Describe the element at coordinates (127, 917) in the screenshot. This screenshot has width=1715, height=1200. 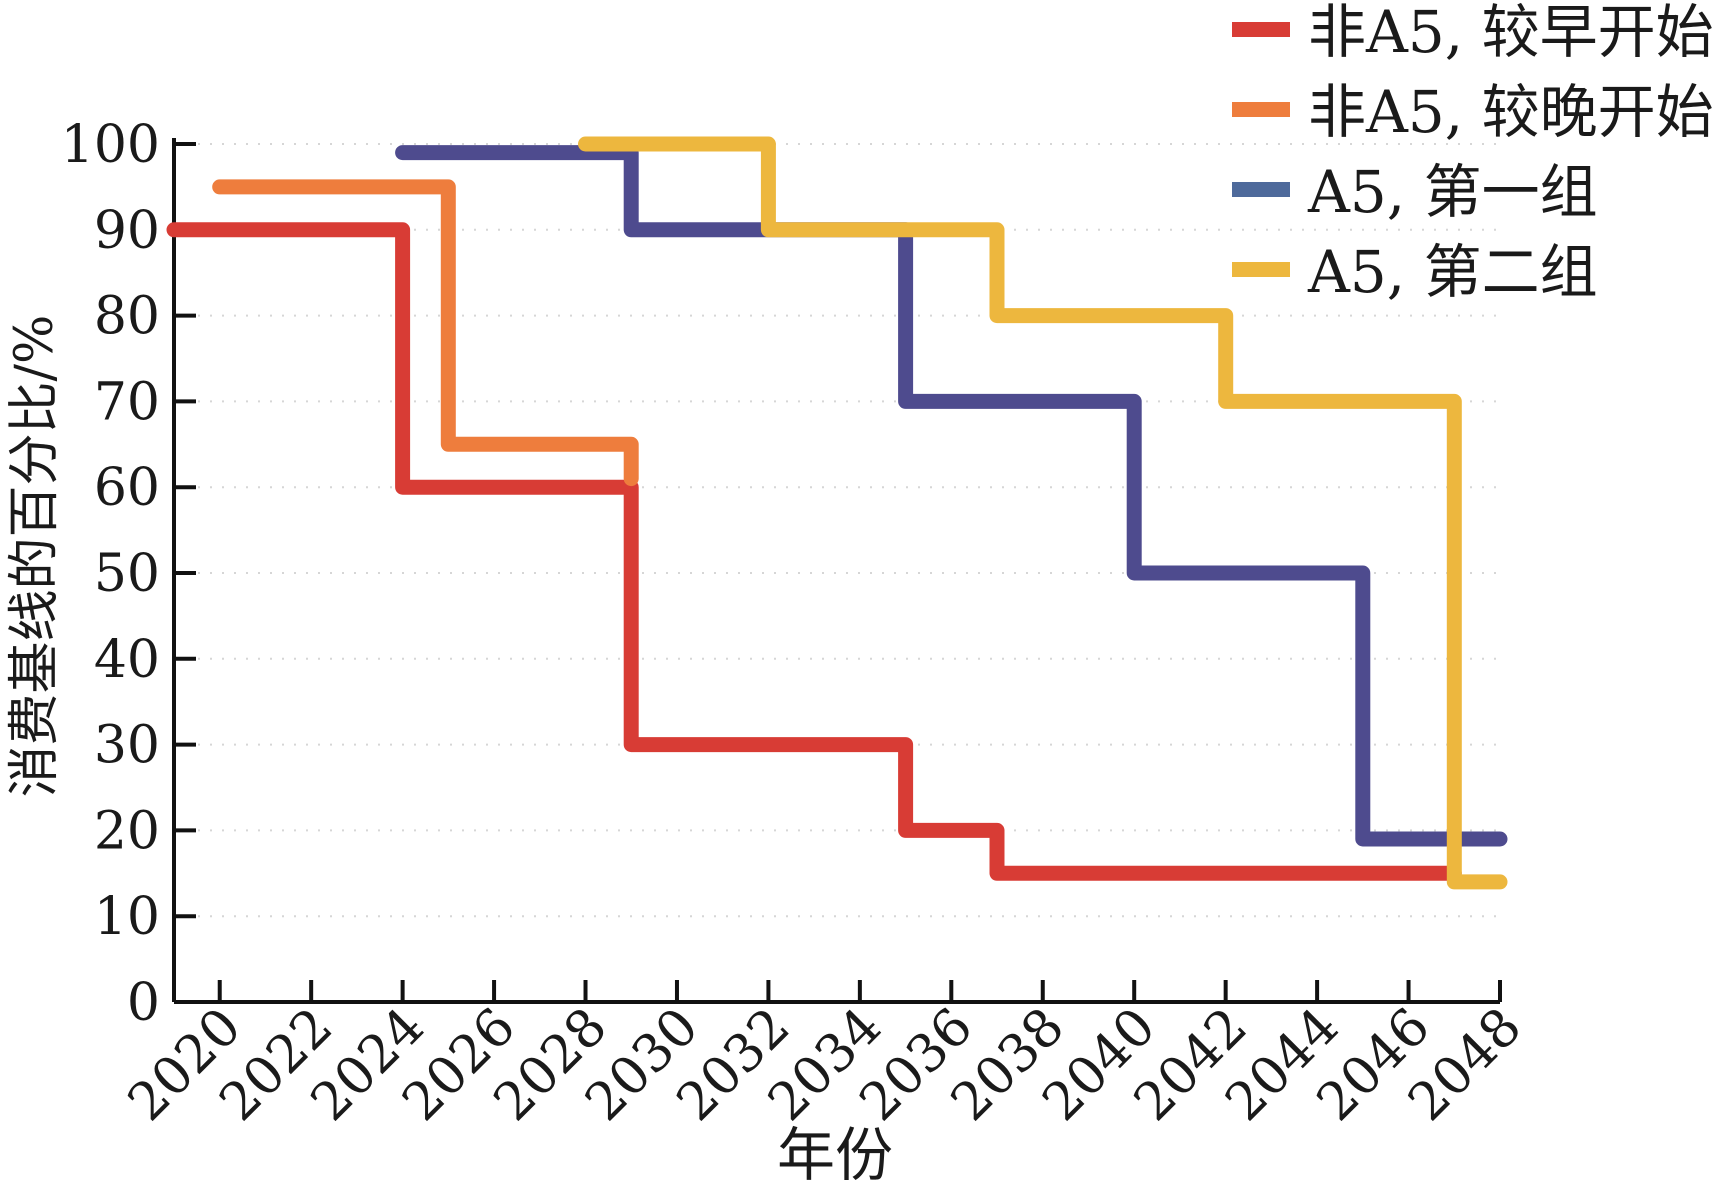
I see `y-tick-label: 10` at that location.